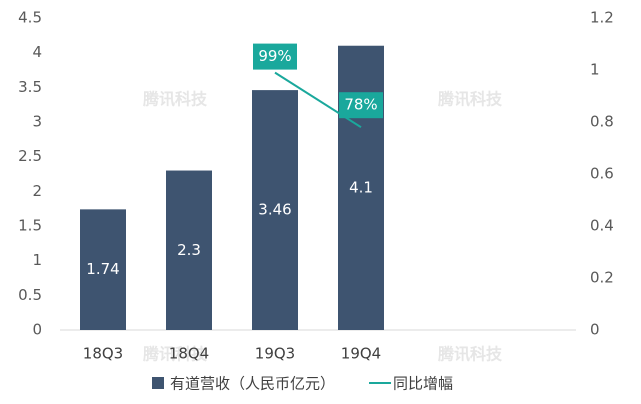  I want to click on line-label: 78%, so click(360, 105).